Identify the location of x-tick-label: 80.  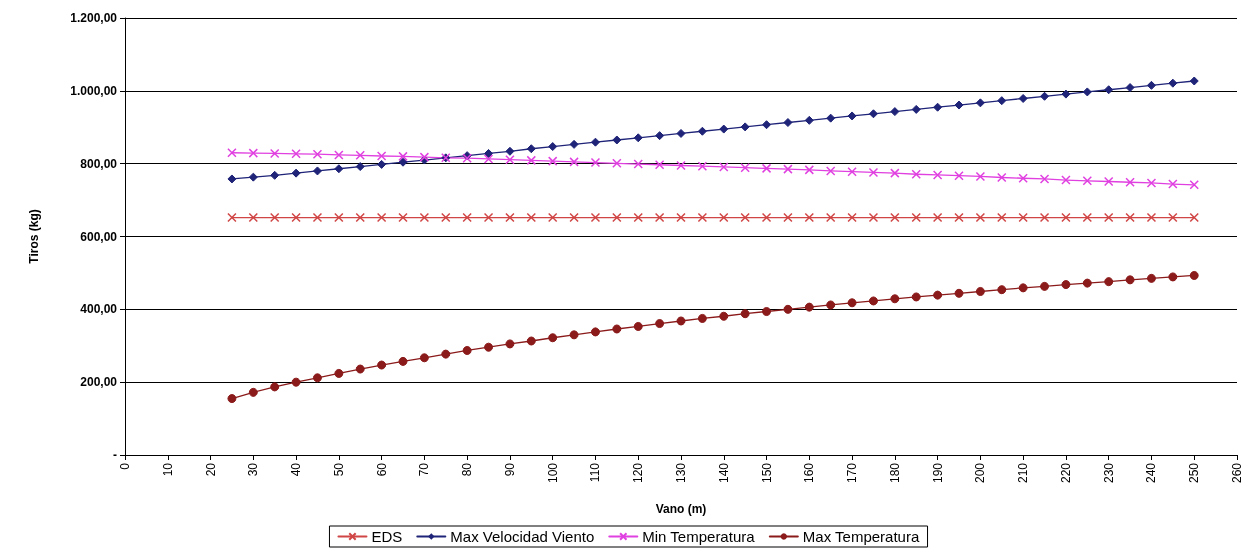
(467, 469).